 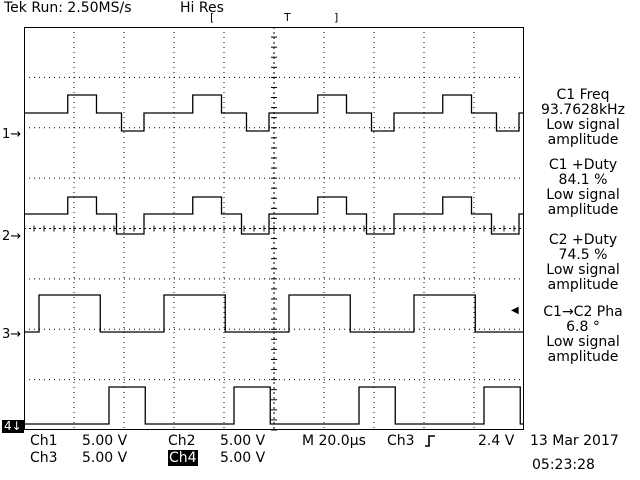 What do you see at coordinates (583, 357) in the screenshot?
I see `measurement-4-warning-2: amplitude` at bounding box center [583, 357].